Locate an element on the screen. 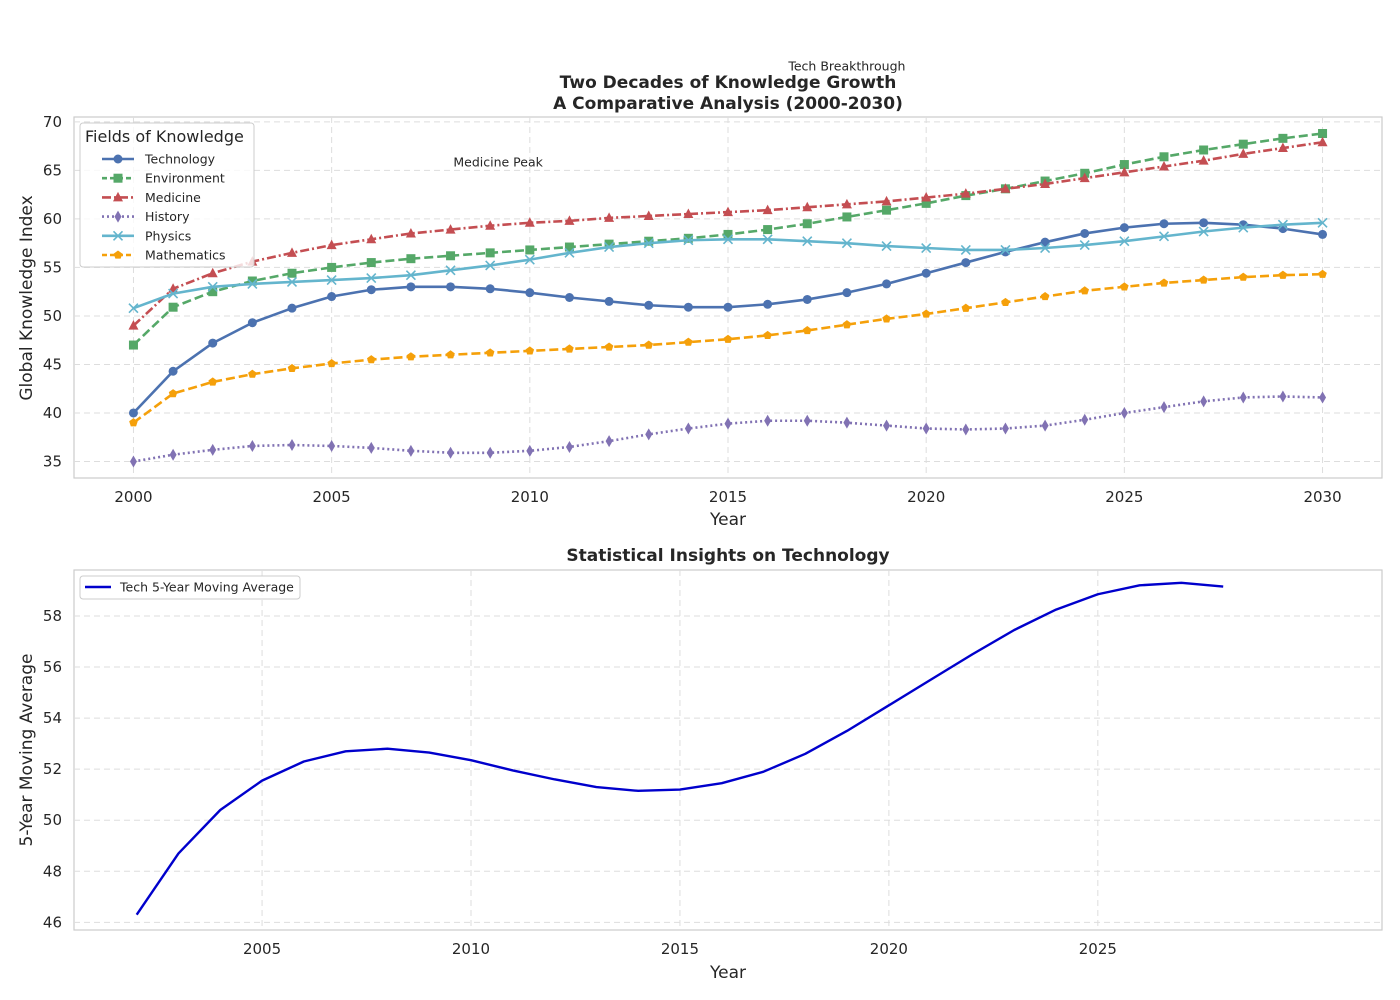  legend-title: Fields of Knowledge is located at coordinates (164, 136).